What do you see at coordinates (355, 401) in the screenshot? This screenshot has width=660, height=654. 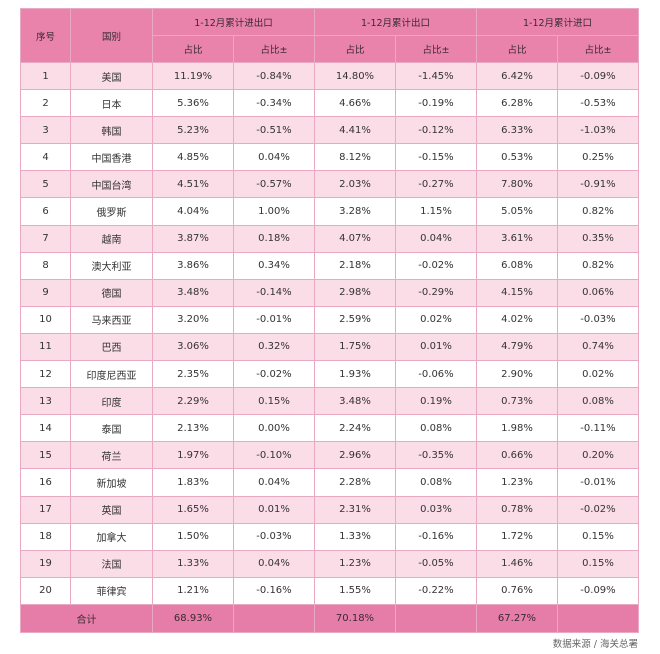 I see `export-share-cell: 3.48%` at bounding box center [355, 401].